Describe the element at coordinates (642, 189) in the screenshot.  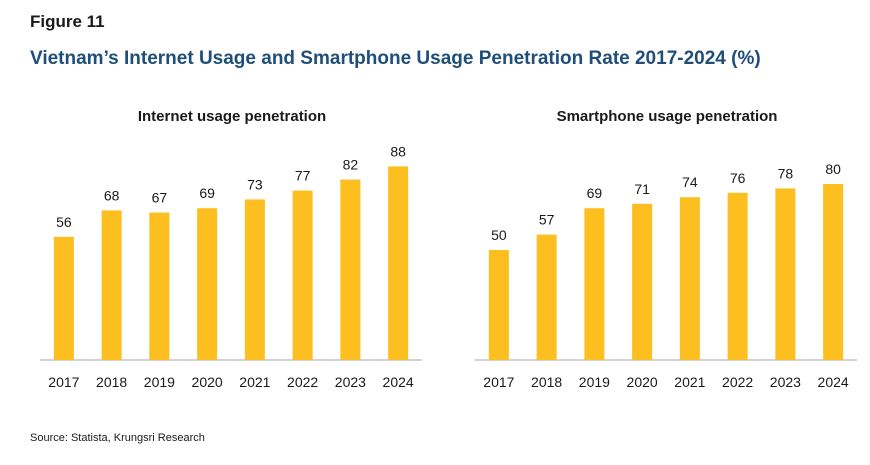
I see `smartphone-value-label-2020: 71` at that location.